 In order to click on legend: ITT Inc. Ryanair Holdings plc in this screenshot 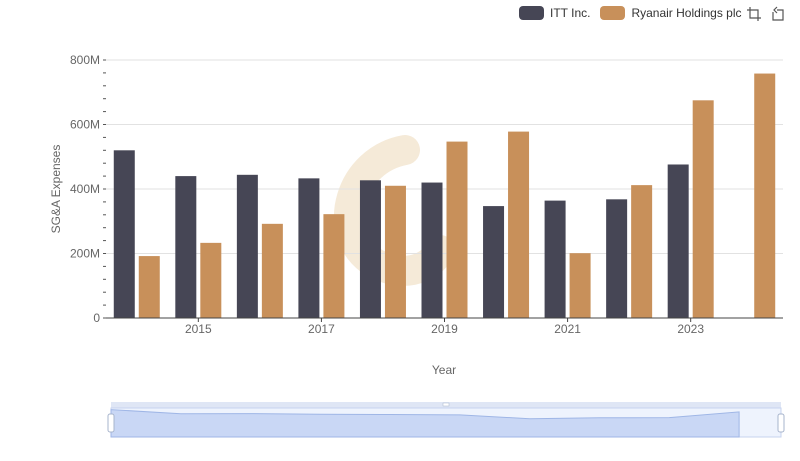, I will do `click(635, 13)`.